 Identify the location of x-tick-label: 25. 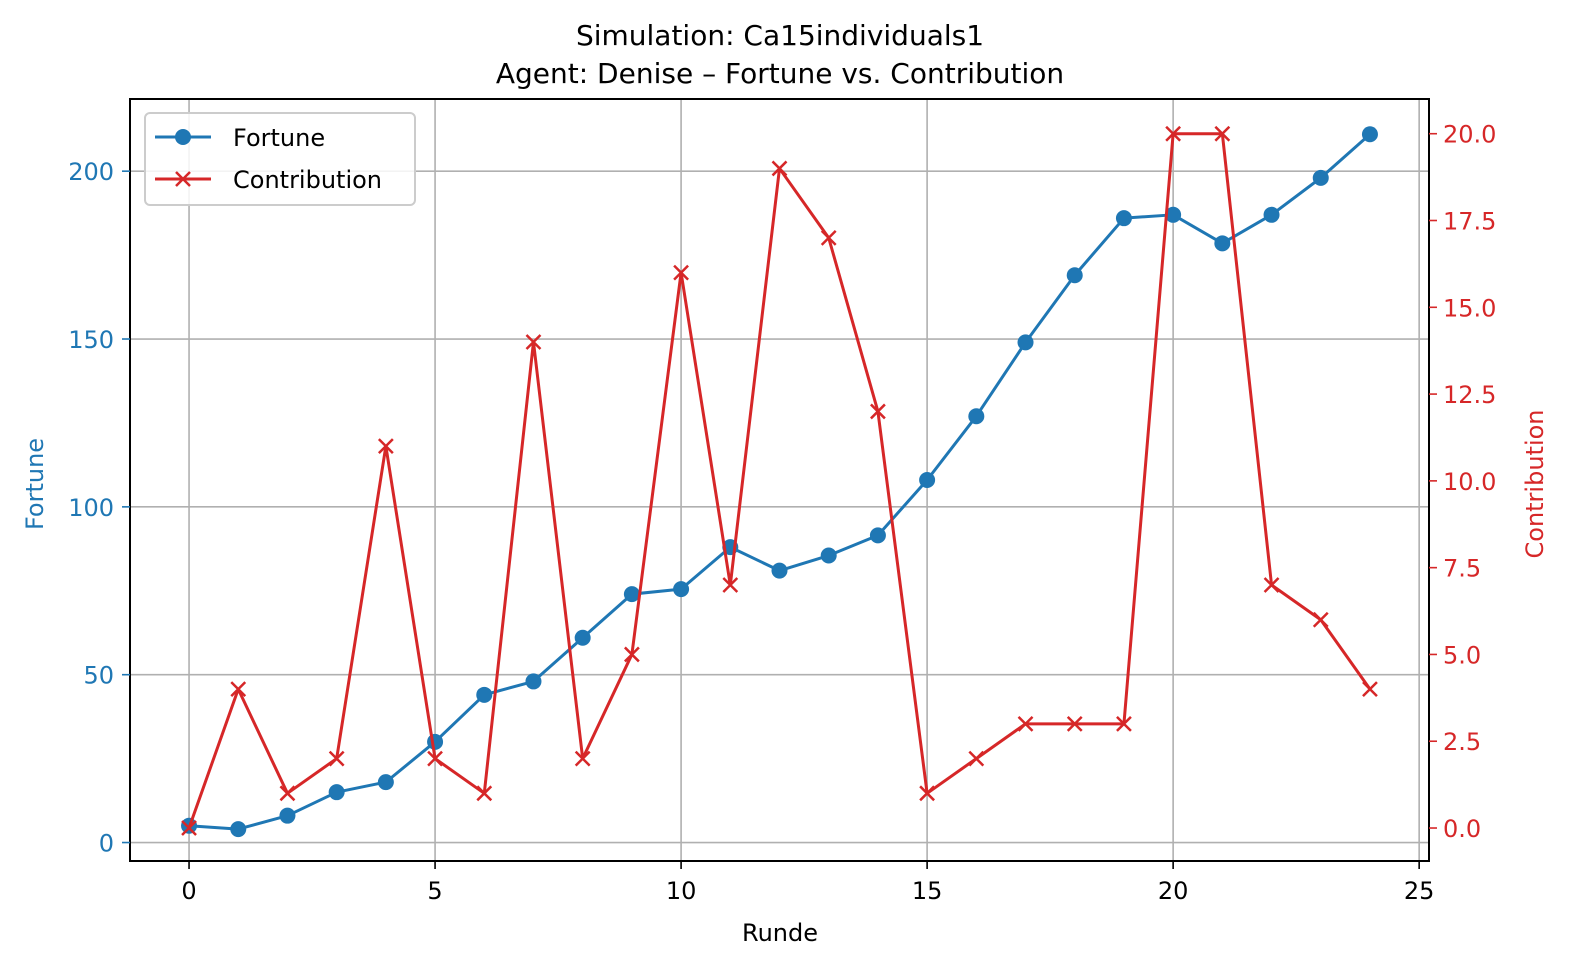
(1419, 891).